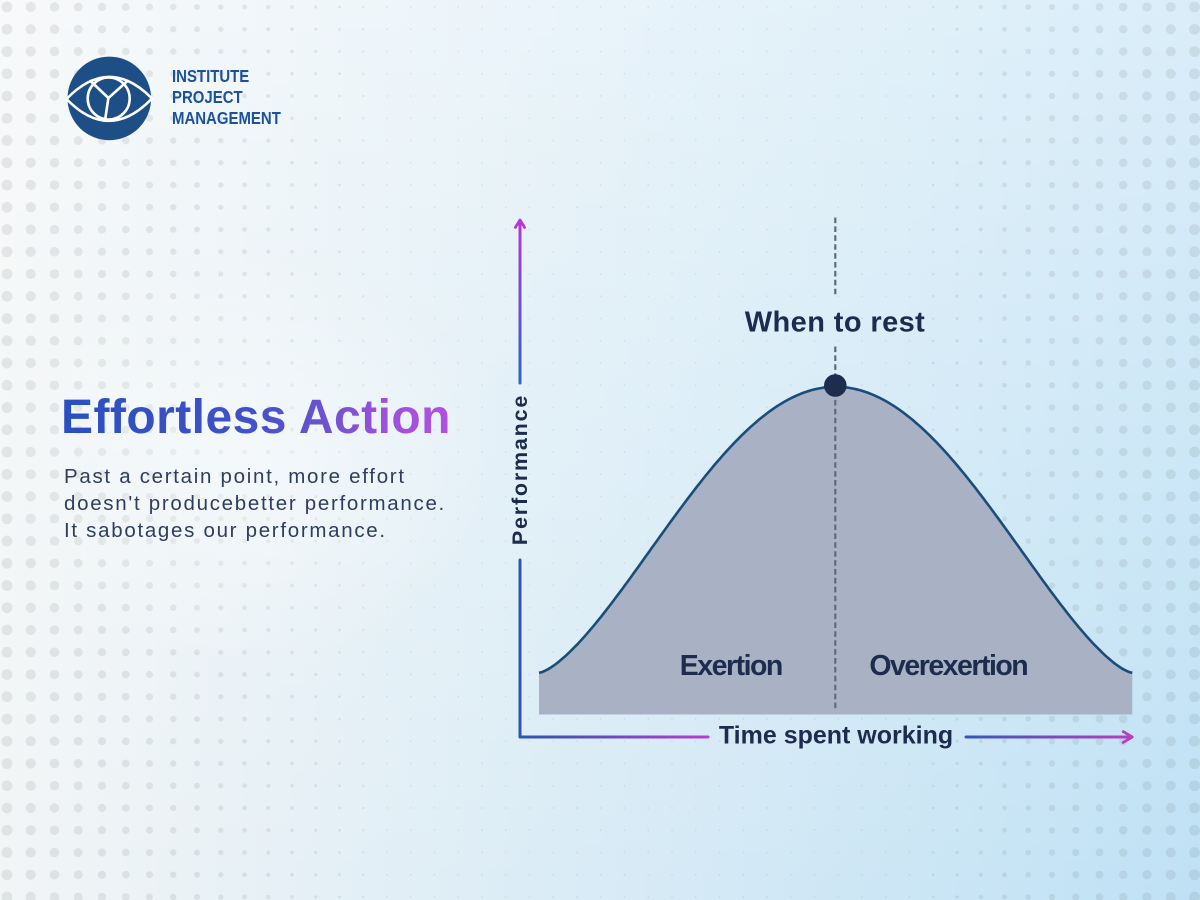  I want to click on svg-text: Overexertion, so click(948, 666).